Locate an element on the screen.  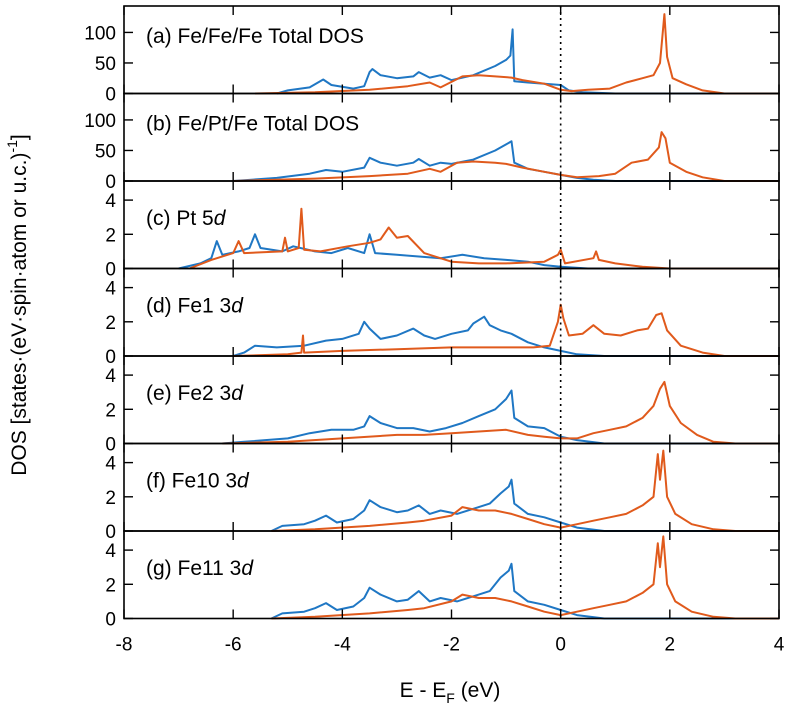
panel-label: (e) Fe2 3d is located at coordinates (195, 393).